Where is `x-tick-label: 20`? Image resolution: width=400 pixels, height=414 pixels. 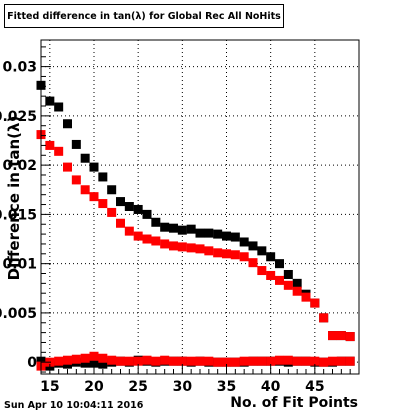 x-tick-label: 20 is located at coordinates (94, 387).